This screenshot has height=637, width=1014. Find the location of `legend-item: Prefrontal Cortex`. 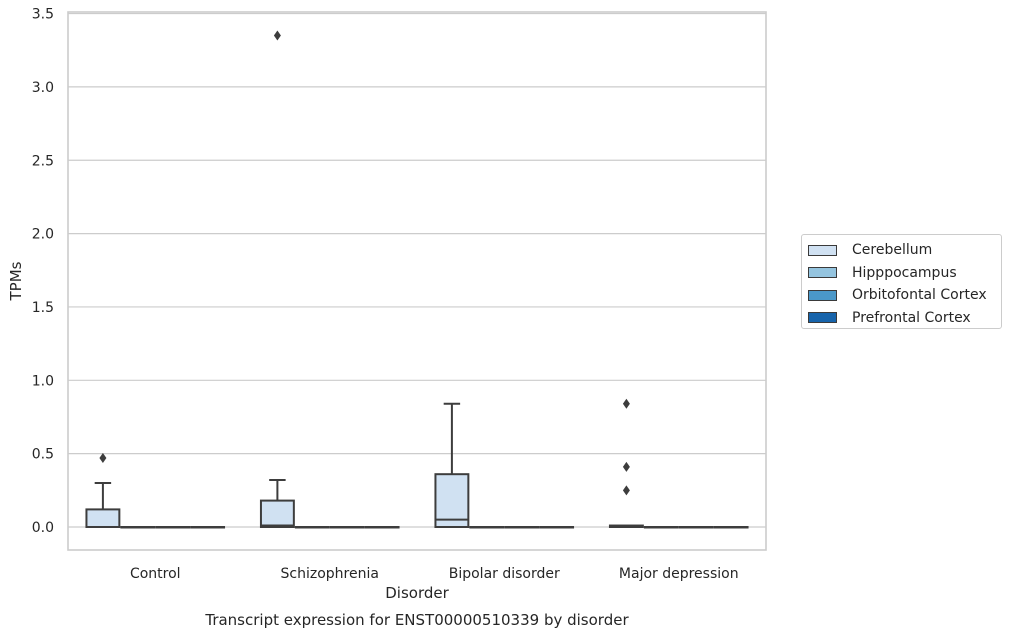

legend-item: Prefrontal Cortex is located at coordinates (900, 318).